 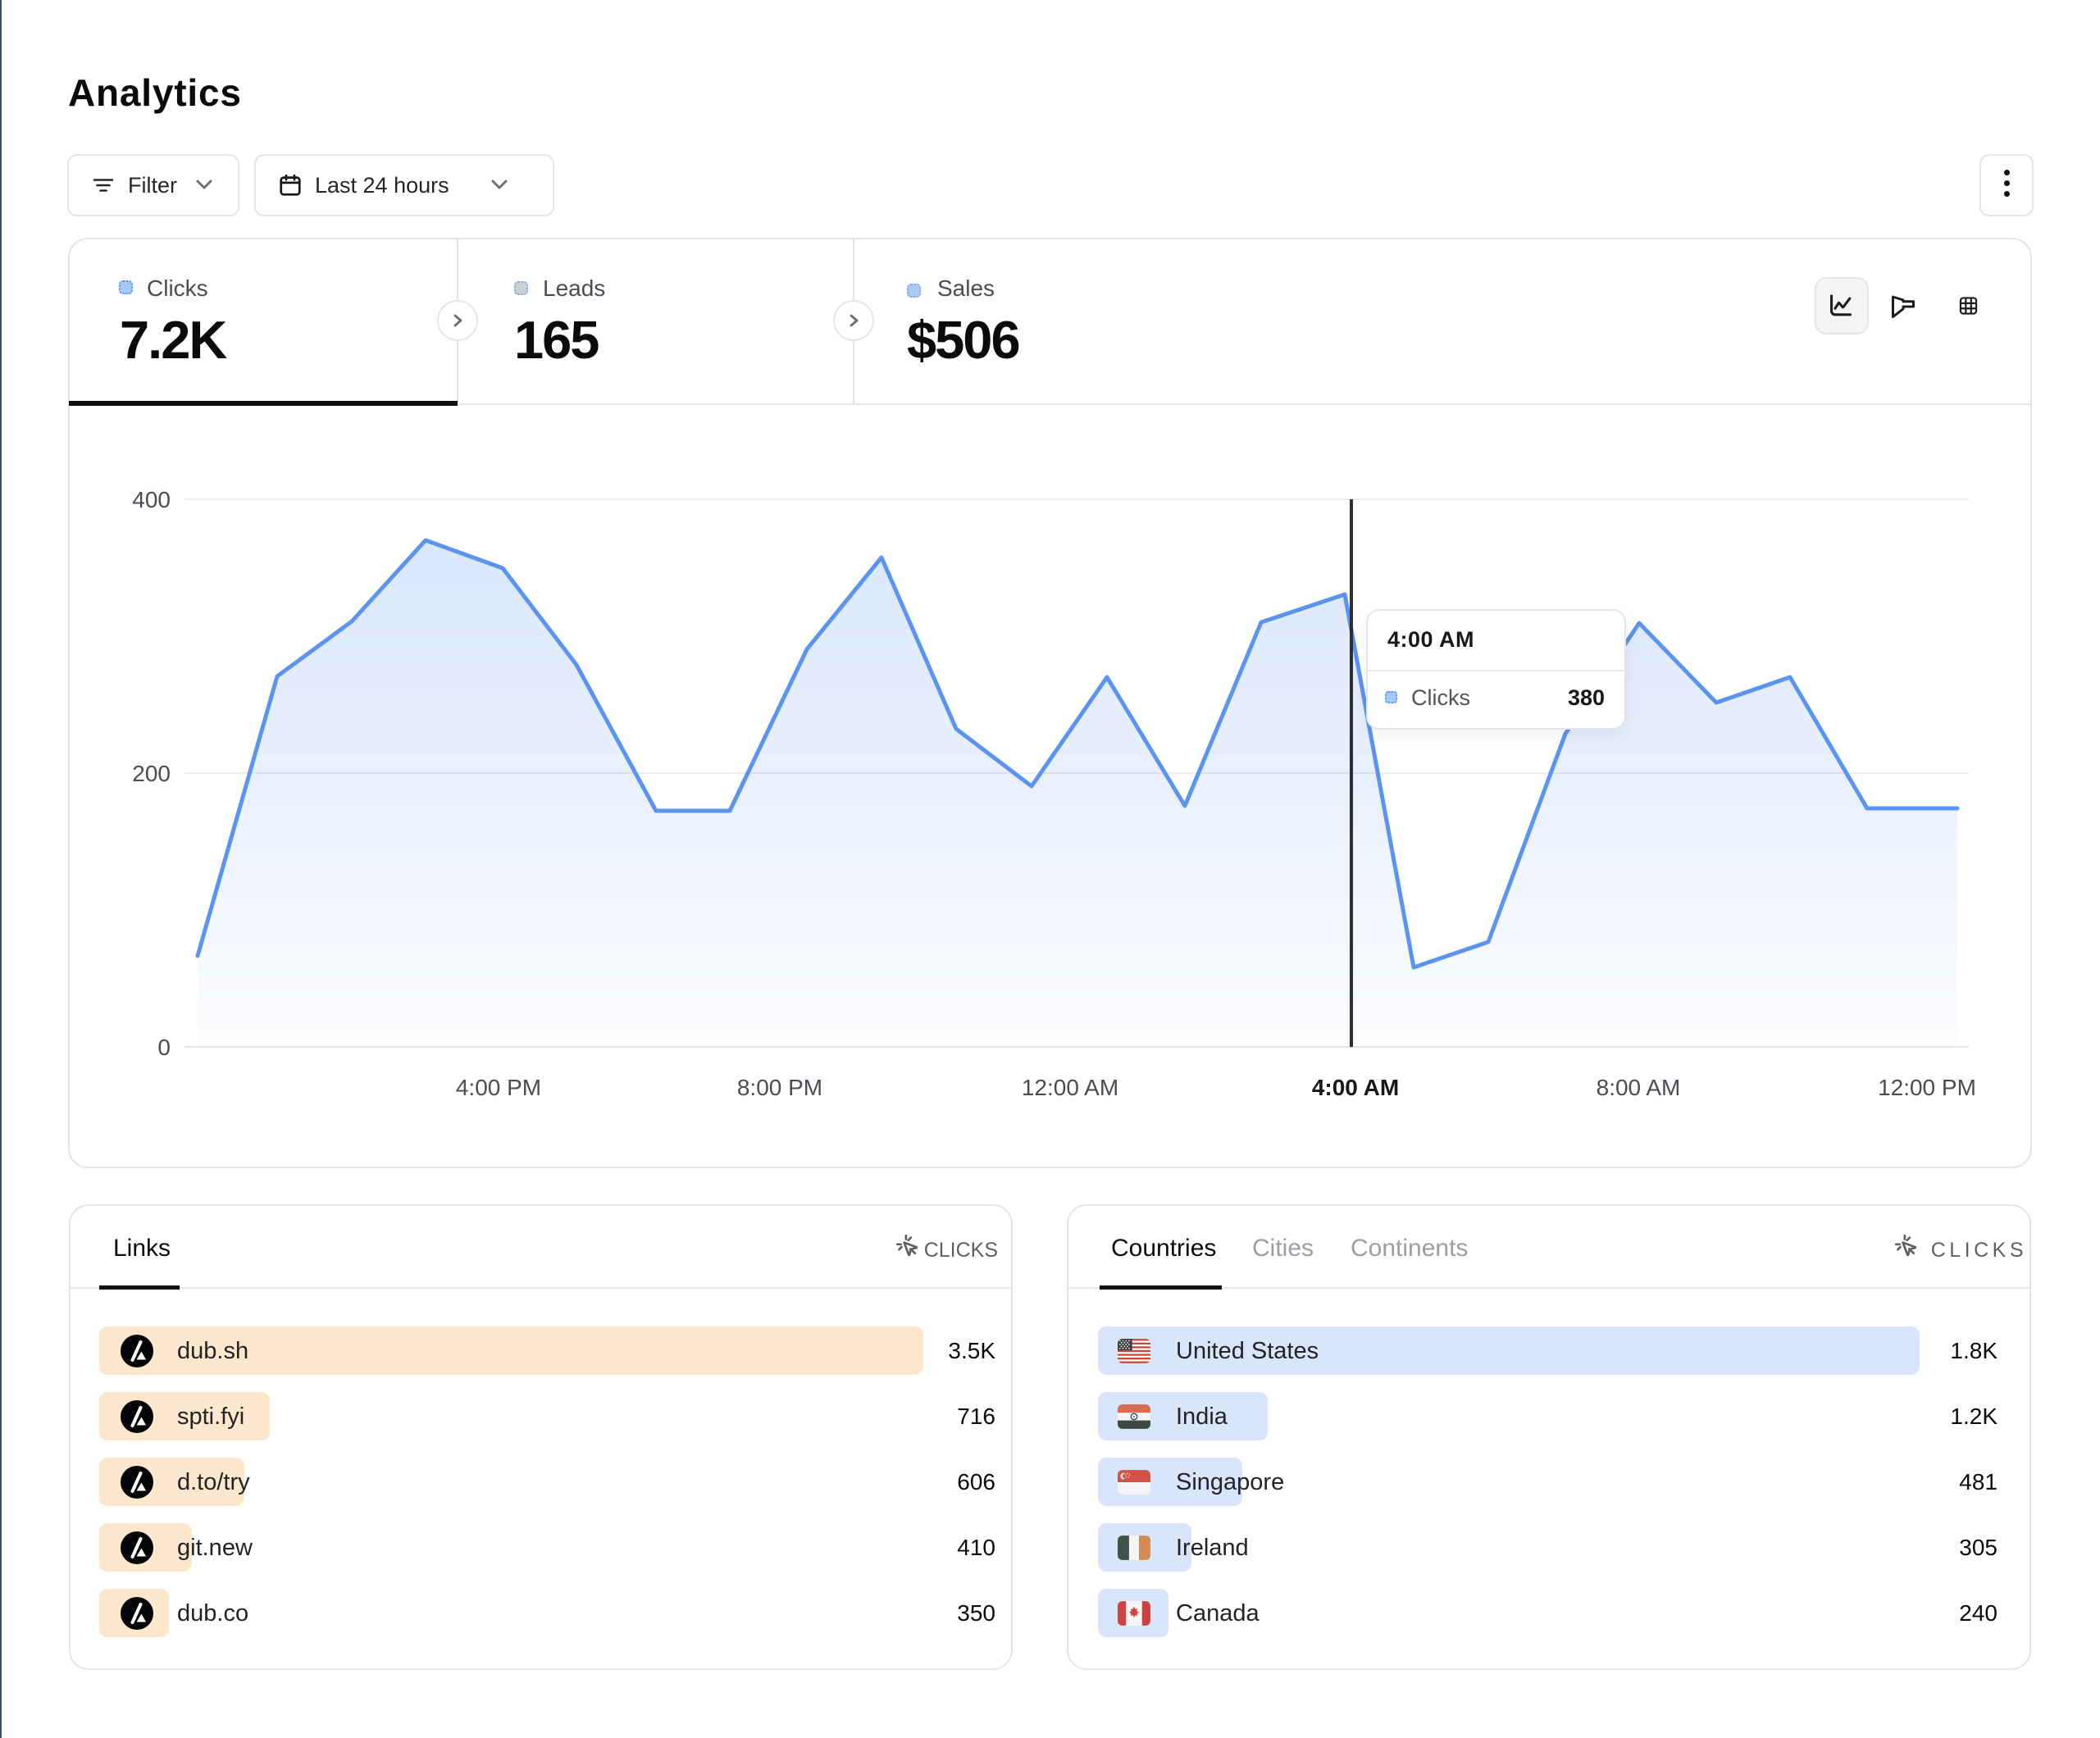 What do you see at coordinates (151, 773) in the screenshot?
I see `svg-text: 200` at bounding box center [151, 773].